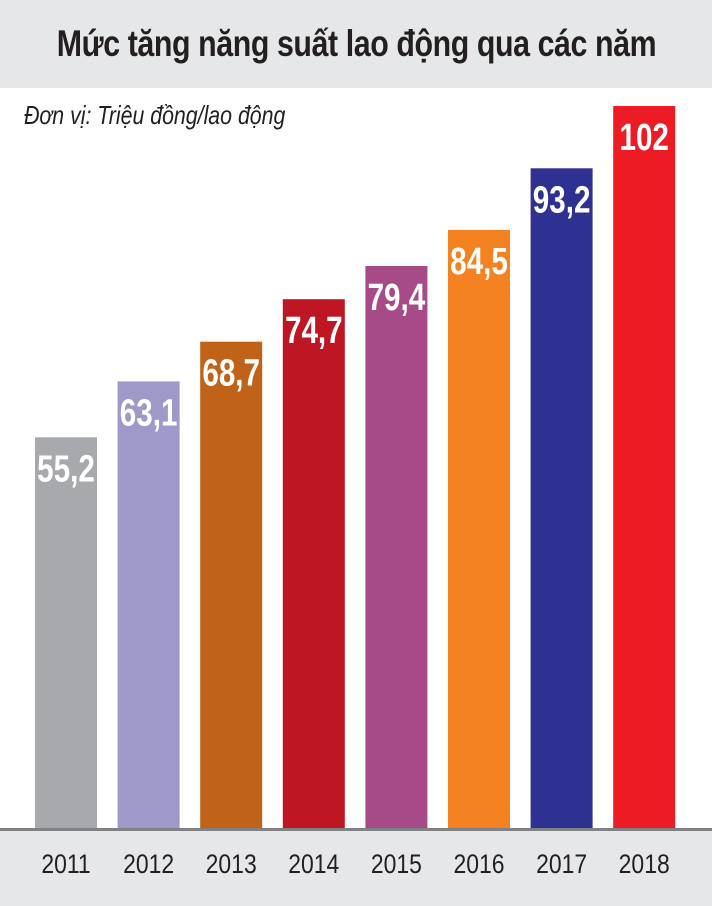 This screenshot has width=712, height=906. Describe the element at coordinates (231, 373) in the screenshot. I see `value-label-2013: 68,7` at that location.